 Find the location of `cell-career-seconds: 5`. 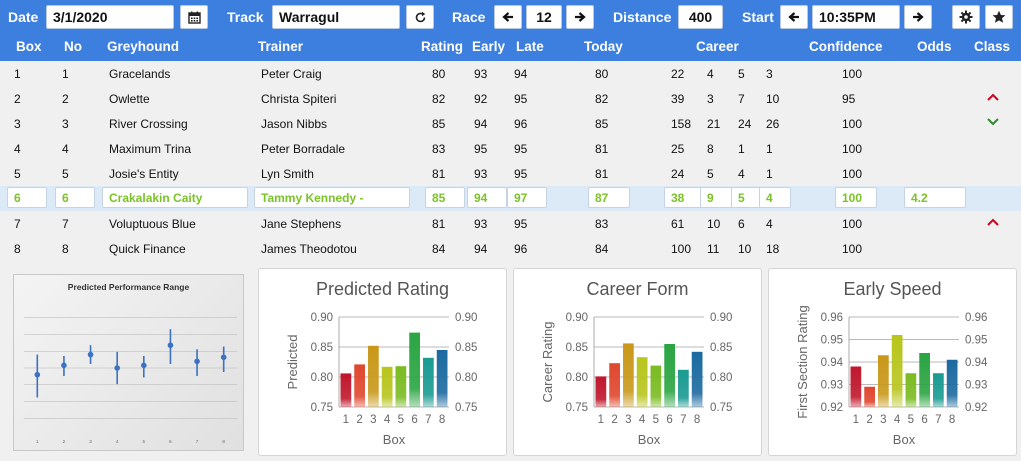

cell-career-seconds: 5 is located at coordinates (747, 197).